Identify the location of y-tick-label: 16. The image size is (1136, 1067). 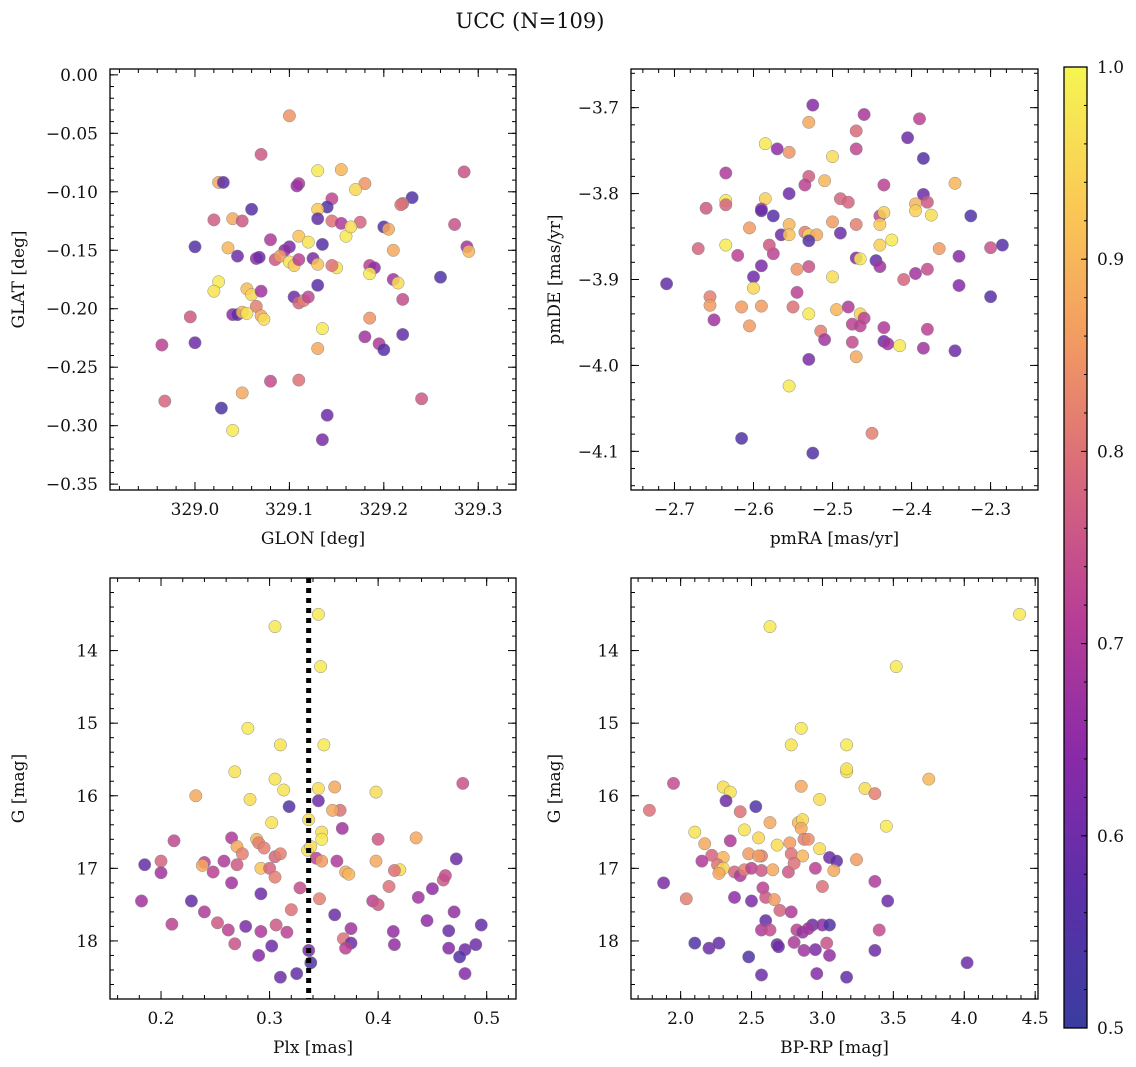
(608, 797).